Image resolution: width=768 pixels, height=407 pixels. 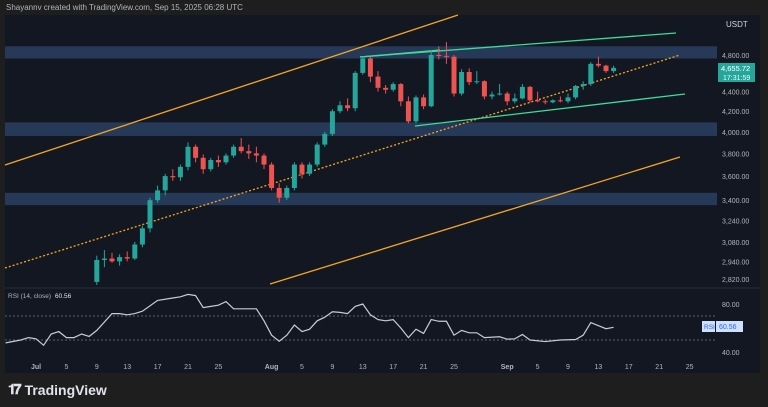 I want to click on tradingview-logo-icon: 𝟏𝟕, so click(x=15, y=389).